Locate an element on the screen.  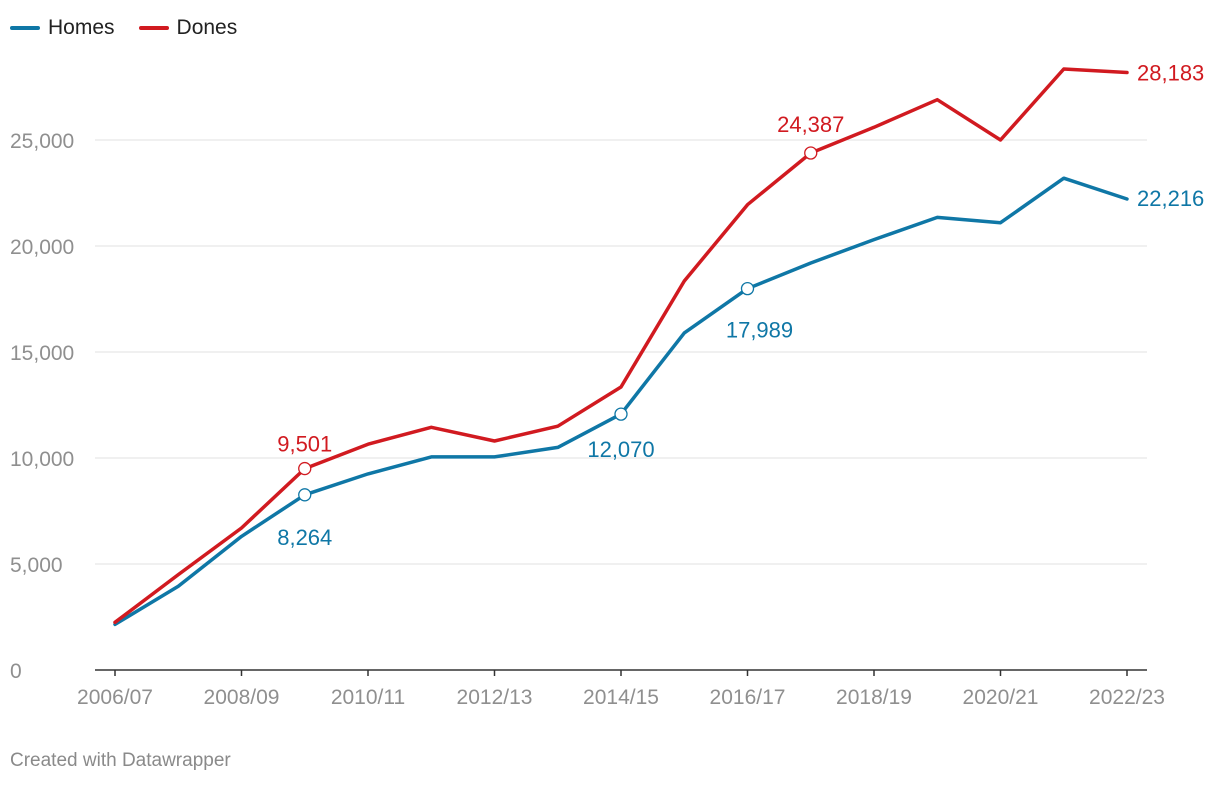
x-tick-label: 2022/23 is located at coordinates (1127, 697).